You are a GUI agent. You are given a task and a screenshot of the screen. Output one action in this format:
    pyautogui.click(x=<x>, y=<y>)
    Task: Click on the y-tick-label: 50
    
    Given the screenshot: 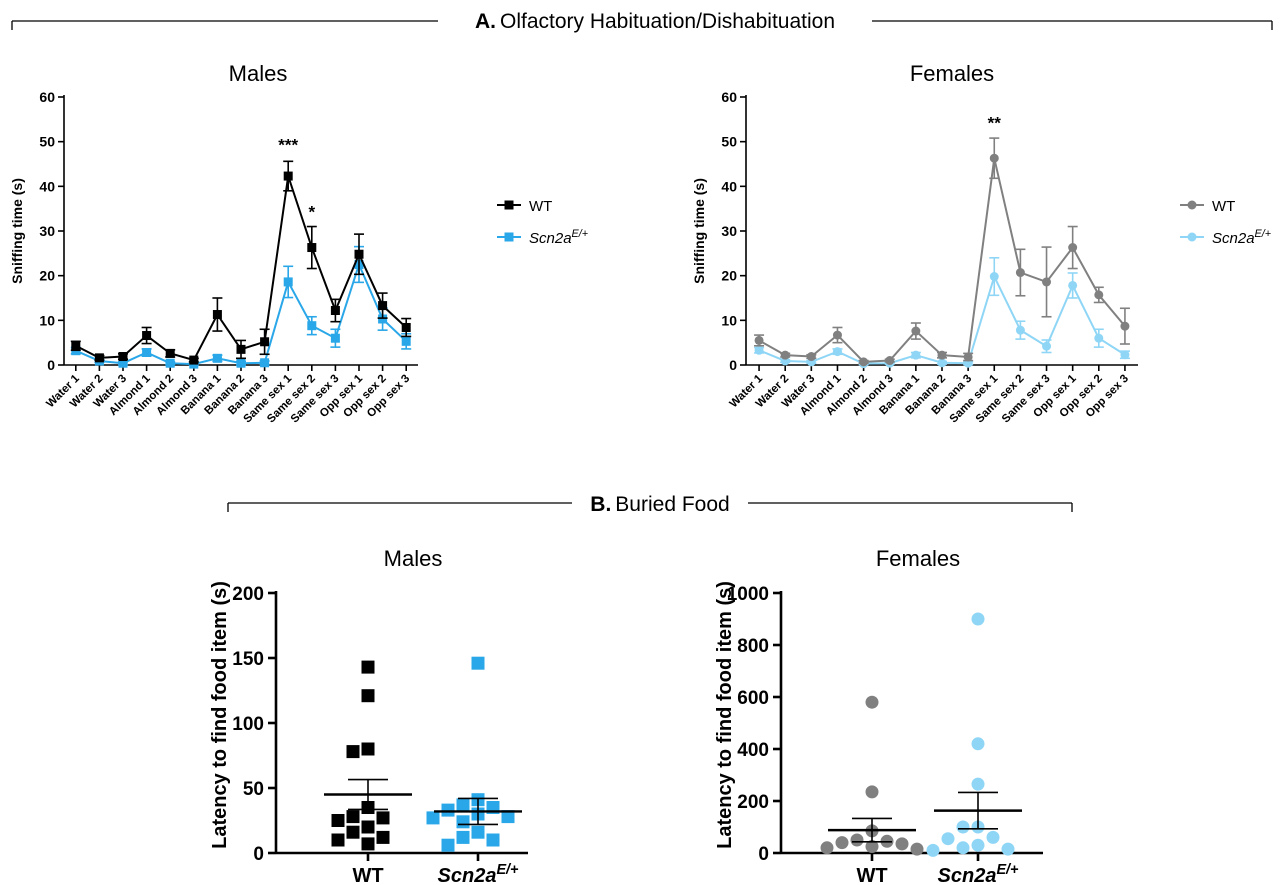 What is the action you would take?
    pyautogui.click(x=253, y=789)
    